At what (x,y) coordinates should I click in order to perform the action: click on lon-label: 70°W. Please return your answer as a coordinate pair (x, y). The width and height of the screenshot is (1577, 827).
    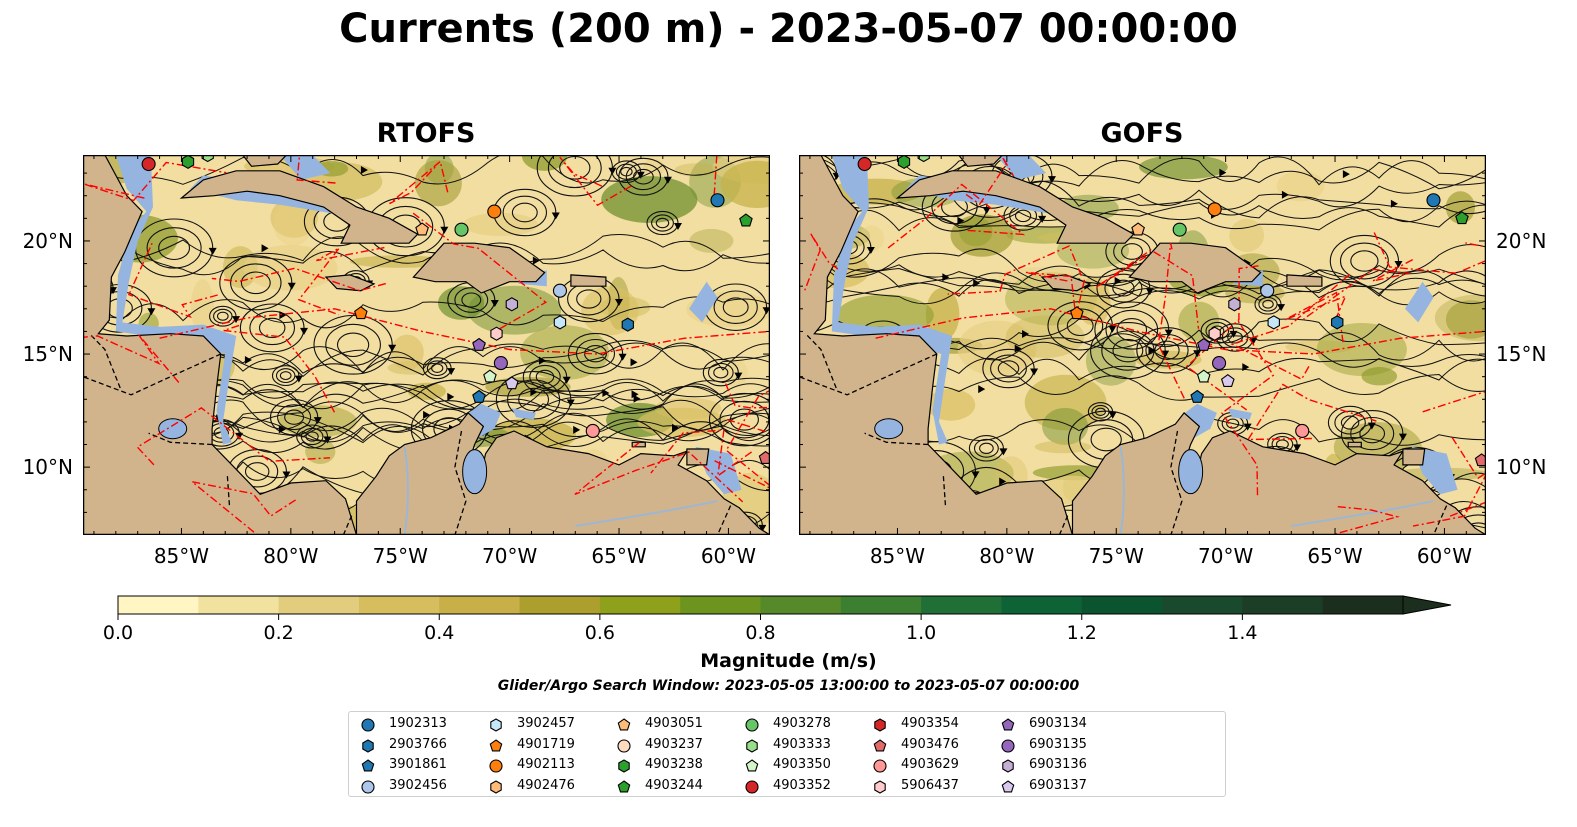
    Looking at the image, I should click on (1226, 556).